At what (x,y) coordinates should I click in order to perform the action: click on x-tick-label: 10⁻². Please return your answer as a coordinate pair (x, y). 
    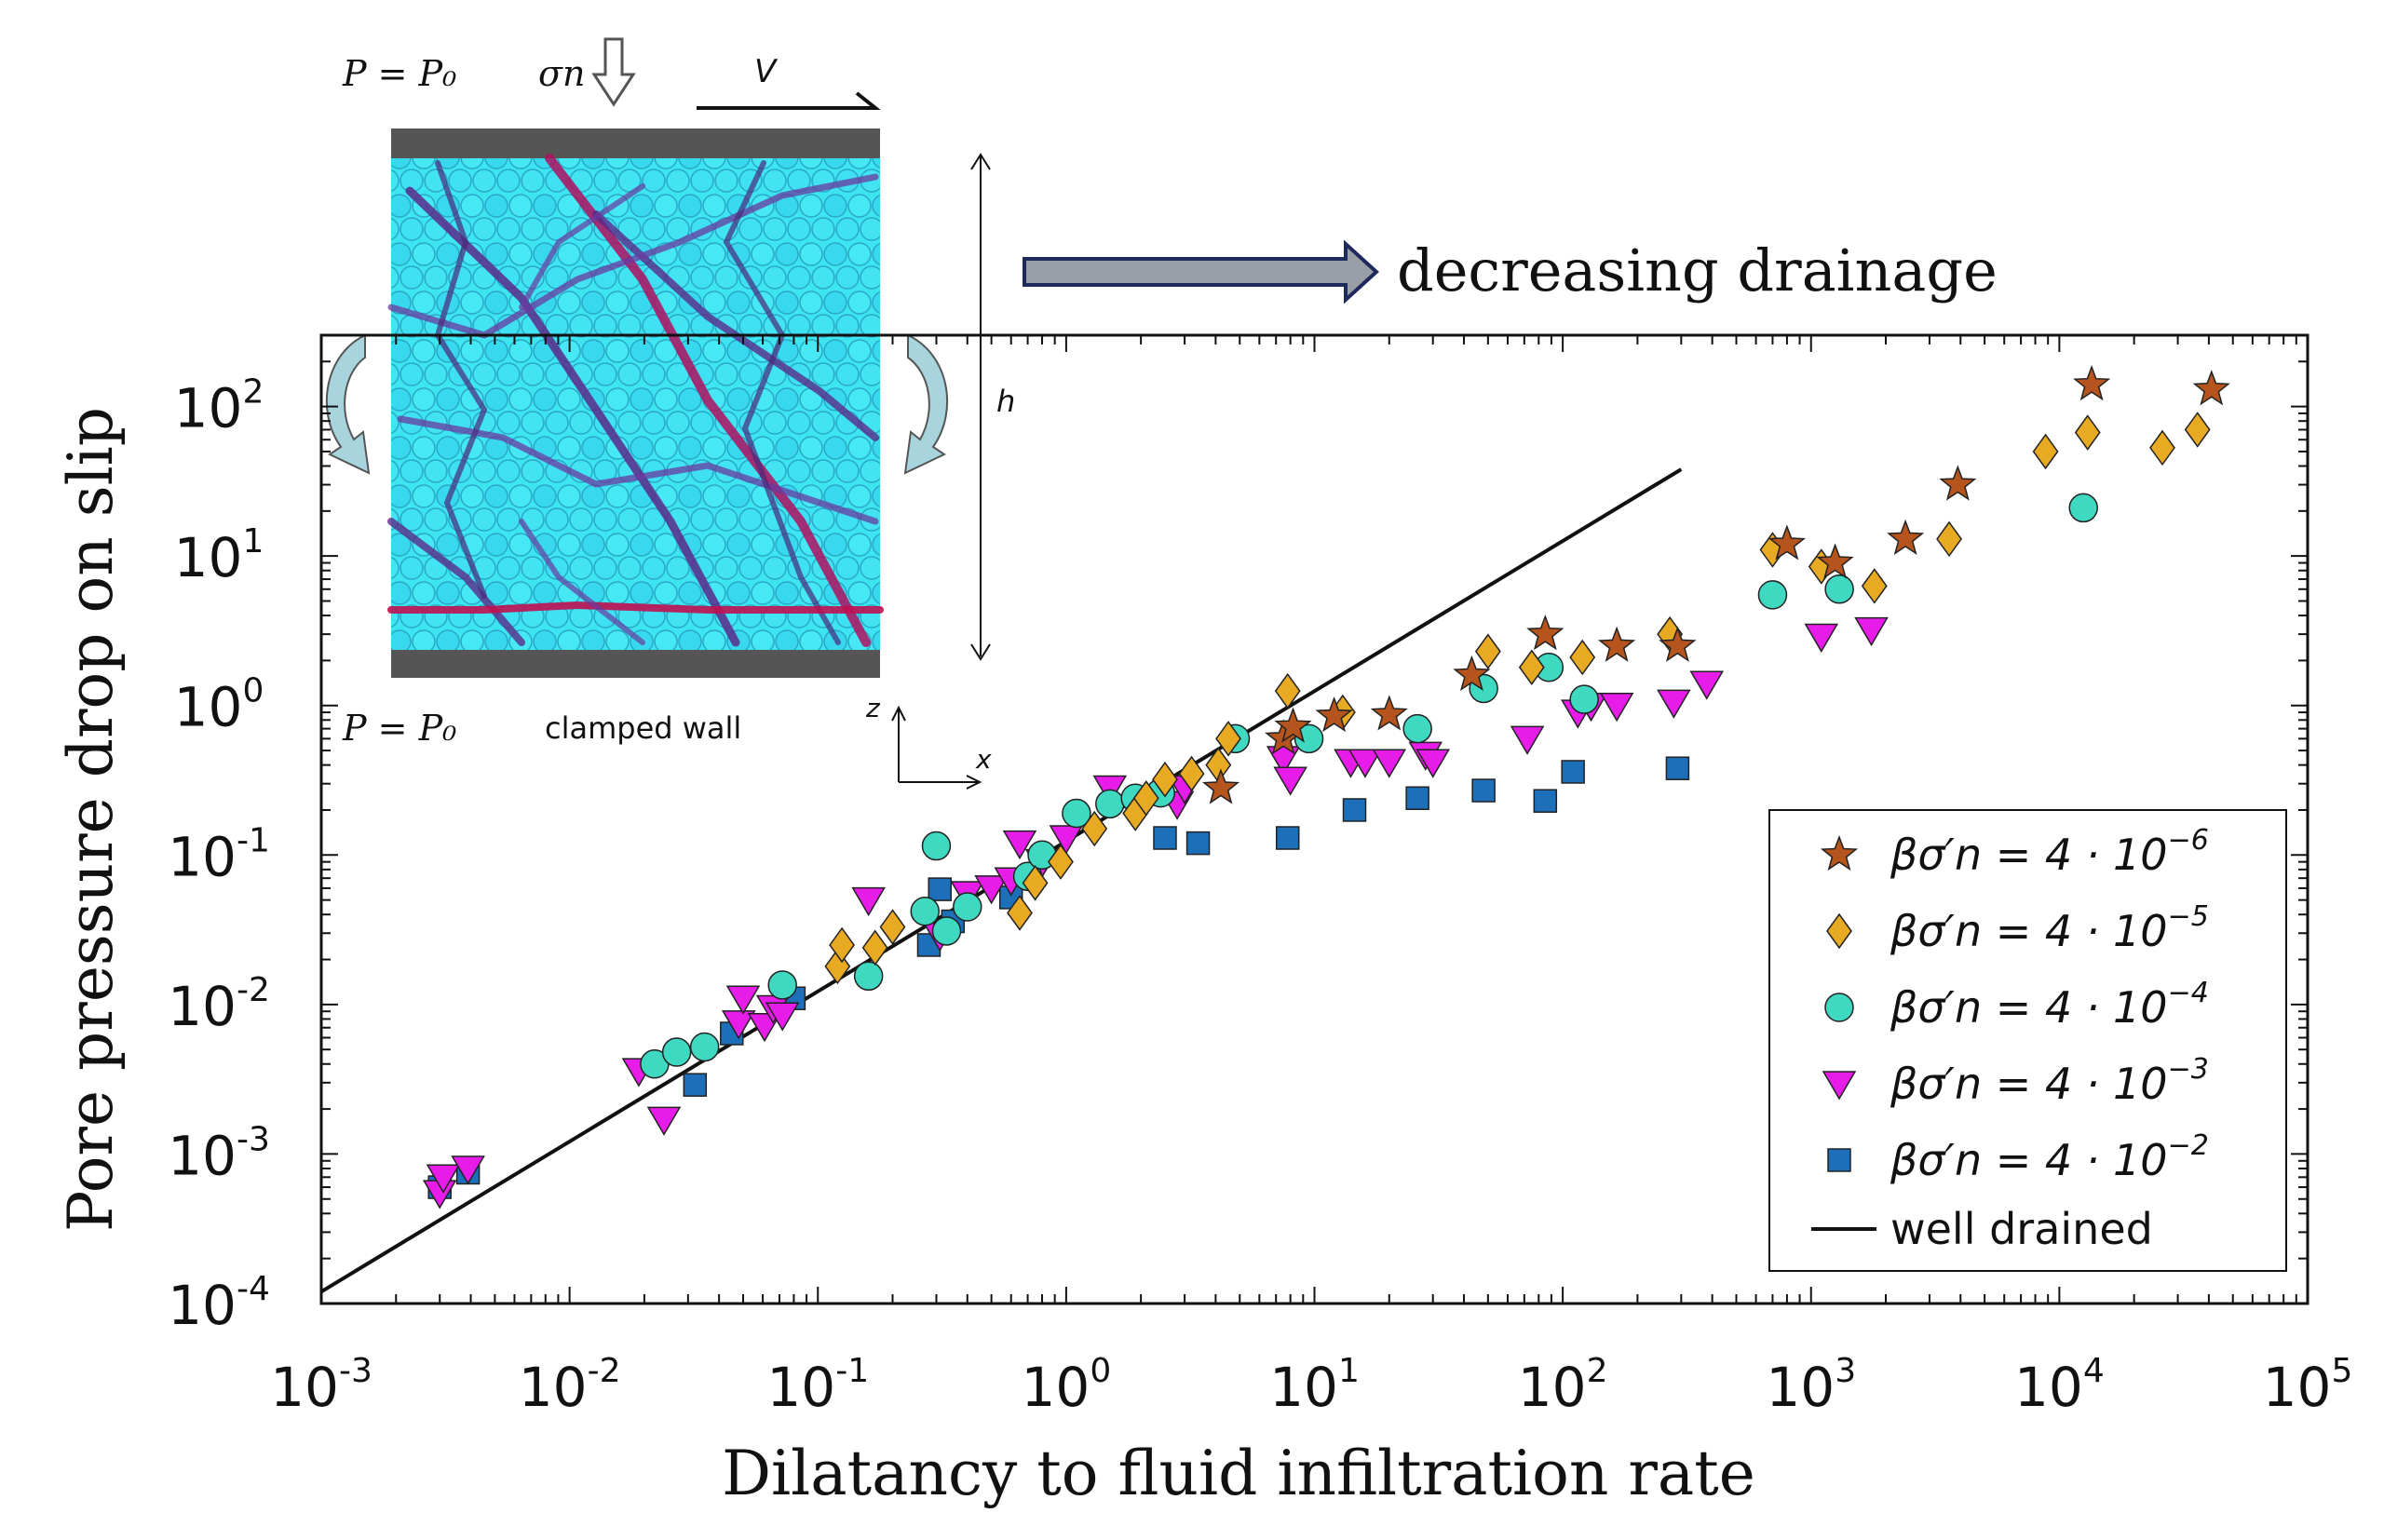
    Looking at the image, I should click on (570, 1386).